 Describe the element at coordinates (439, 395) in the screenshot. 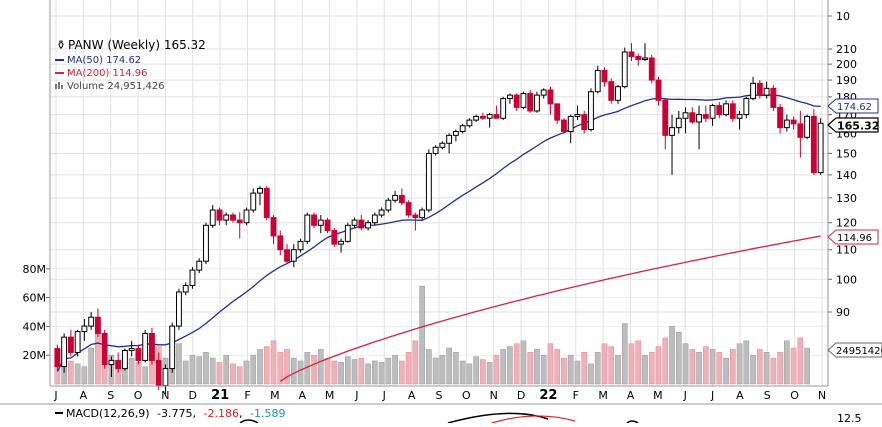

I see `time-axis: J A S O N D 21 F M A M J J A S O N D 22 F M A M J J A S O N` at that location.